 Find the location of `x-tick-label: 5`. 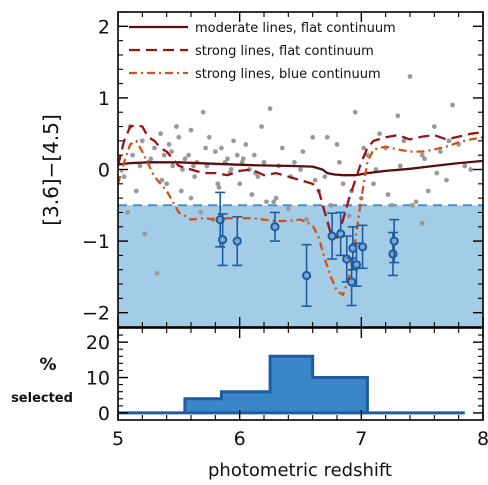

x-tick-label: 5 is located at coordinates (118, 439).